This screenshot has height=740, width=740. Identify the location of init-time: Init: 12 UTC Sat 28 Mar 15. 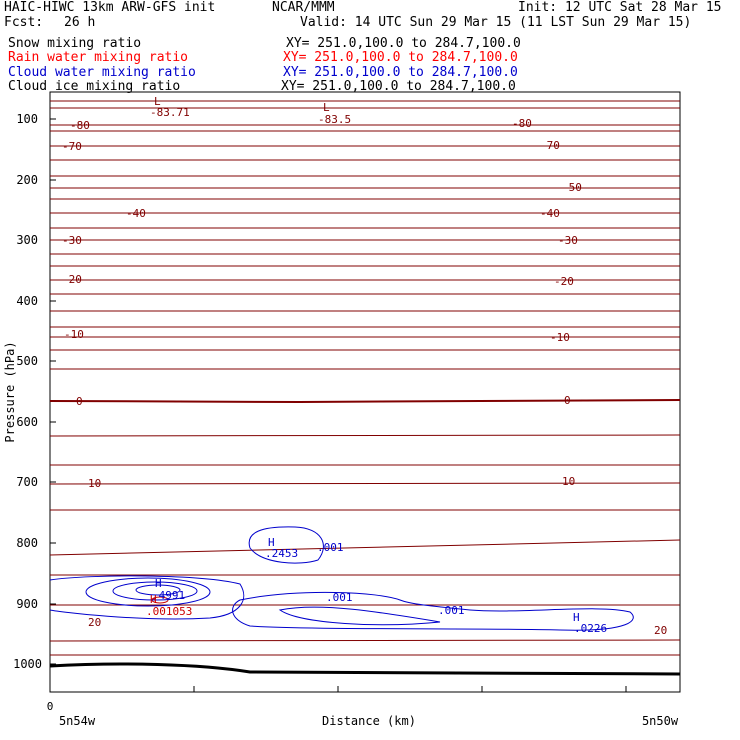
(620, 7).